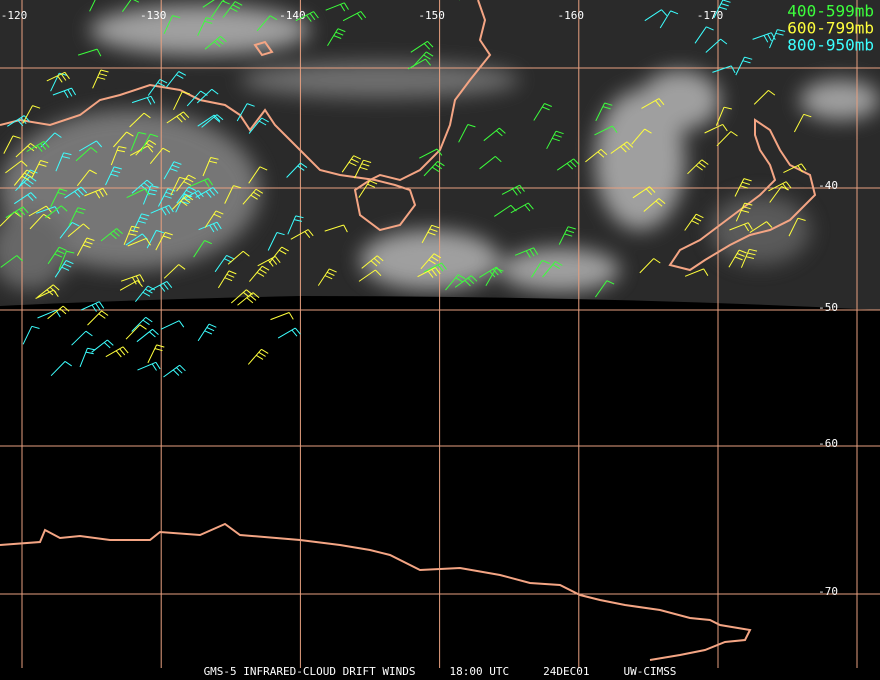 Image resolution: width=880 pixels, height=680 pixels. Describe the element at coordinates (310, 671) in the screenshot. I see `footer-source: GMS-5 INFRARED-CLOUD DRIFT WINDS` at that location.